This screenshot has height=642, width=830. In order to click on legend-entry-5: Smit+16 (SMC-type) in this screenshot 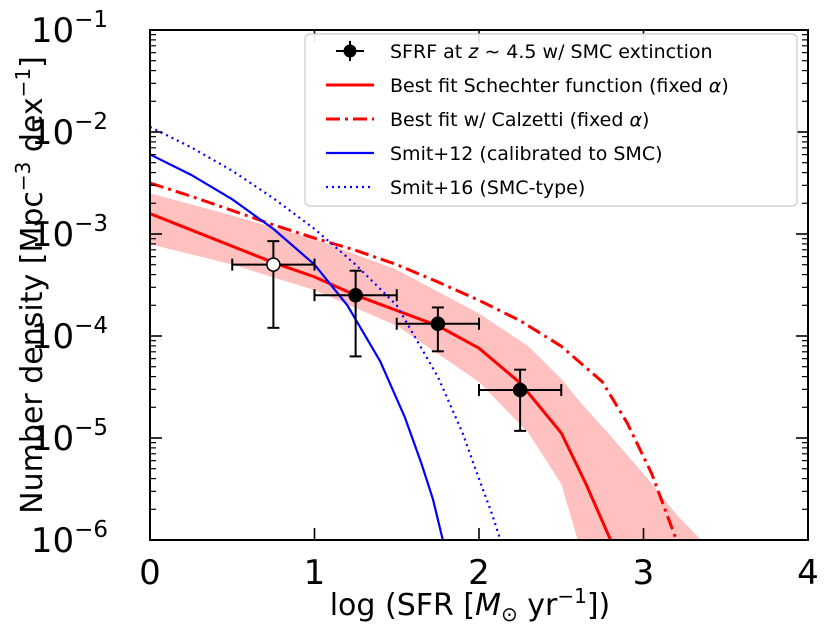, I will do `click(455, 188)`.